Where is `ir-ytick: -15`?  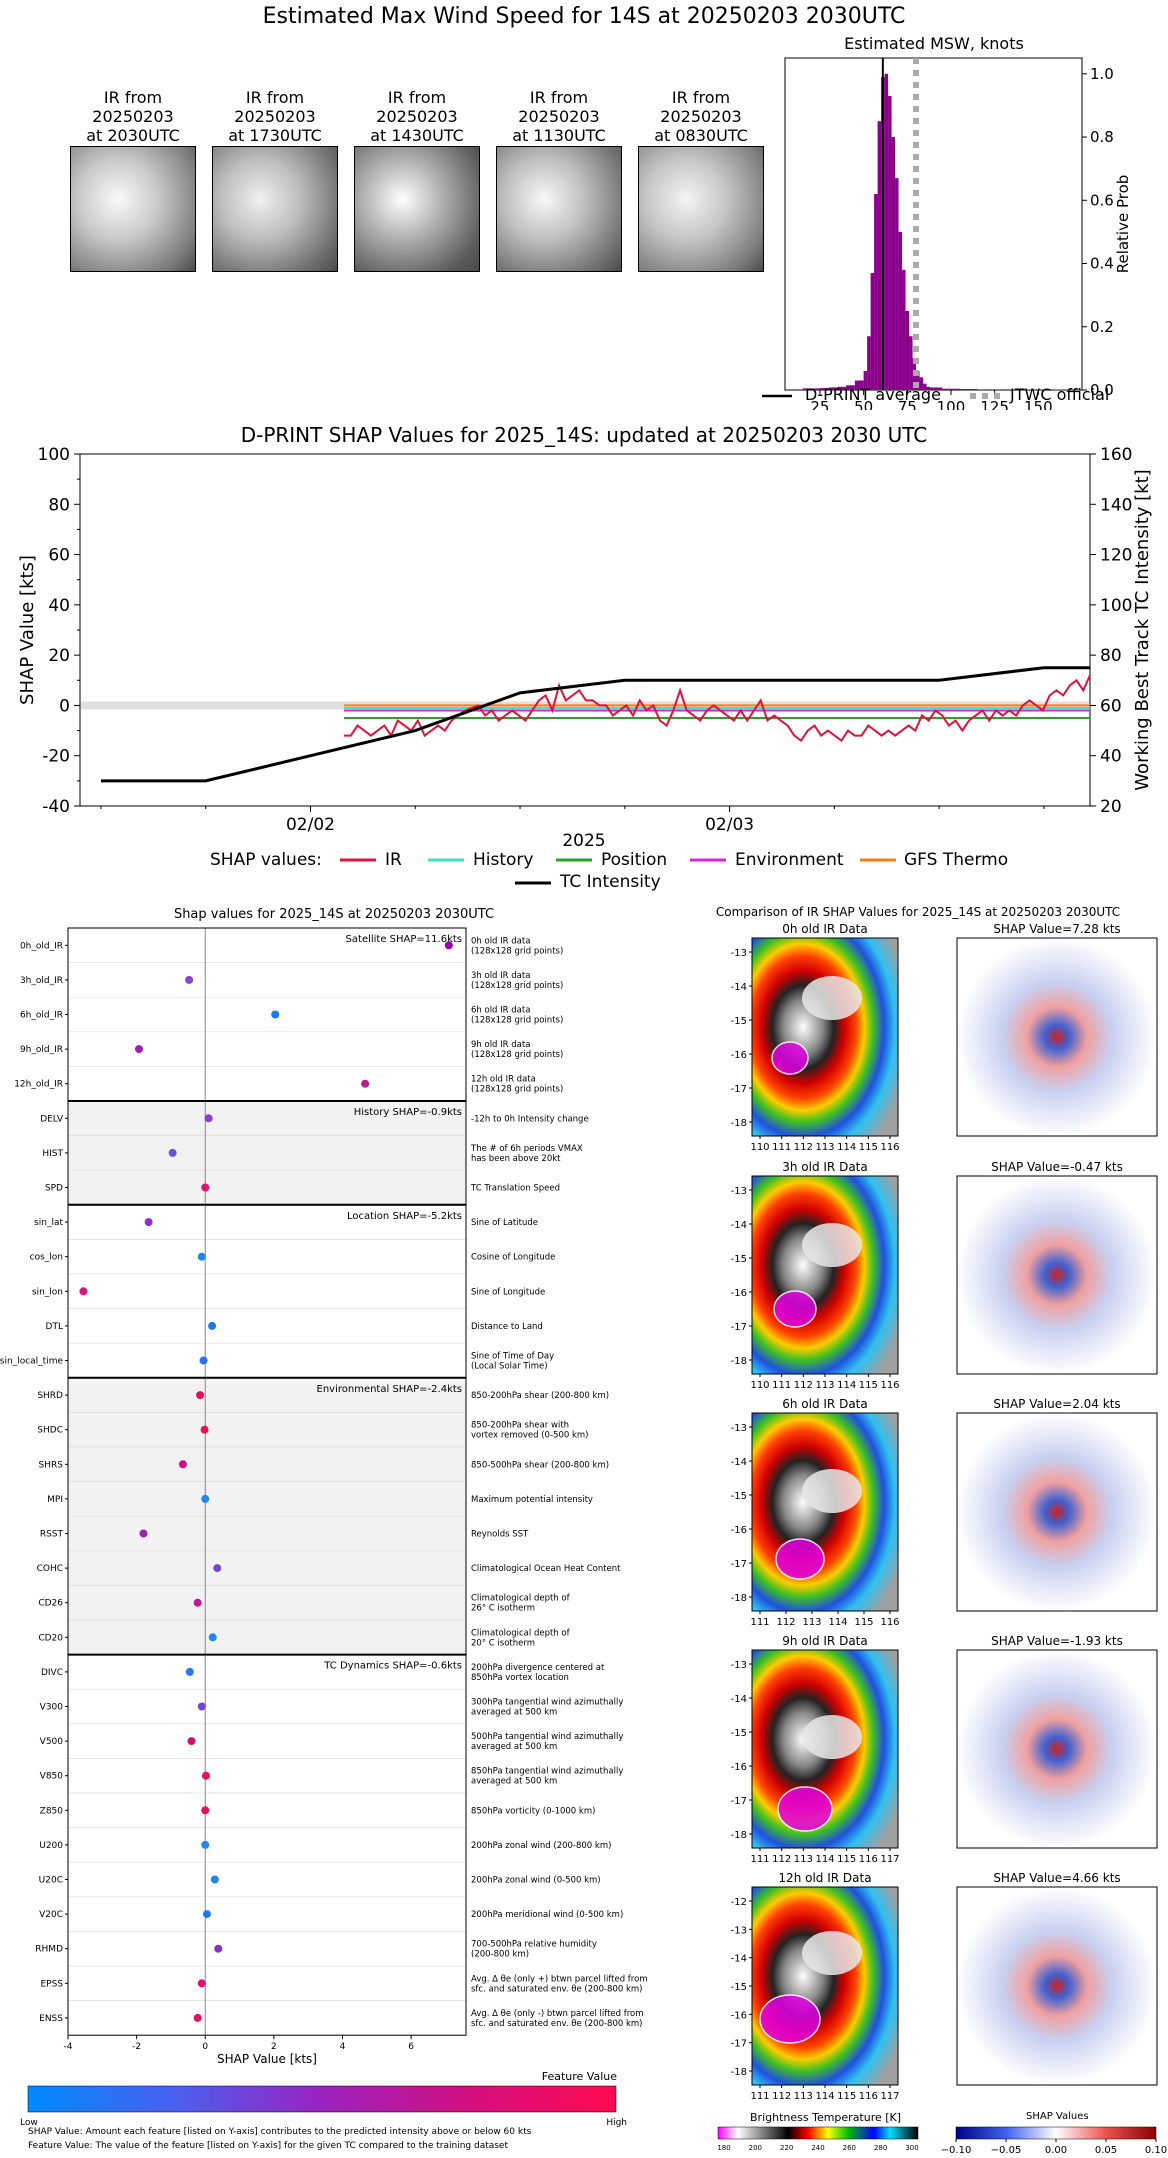 ir-ytick: -15 is located at coordinates (739, 1259).